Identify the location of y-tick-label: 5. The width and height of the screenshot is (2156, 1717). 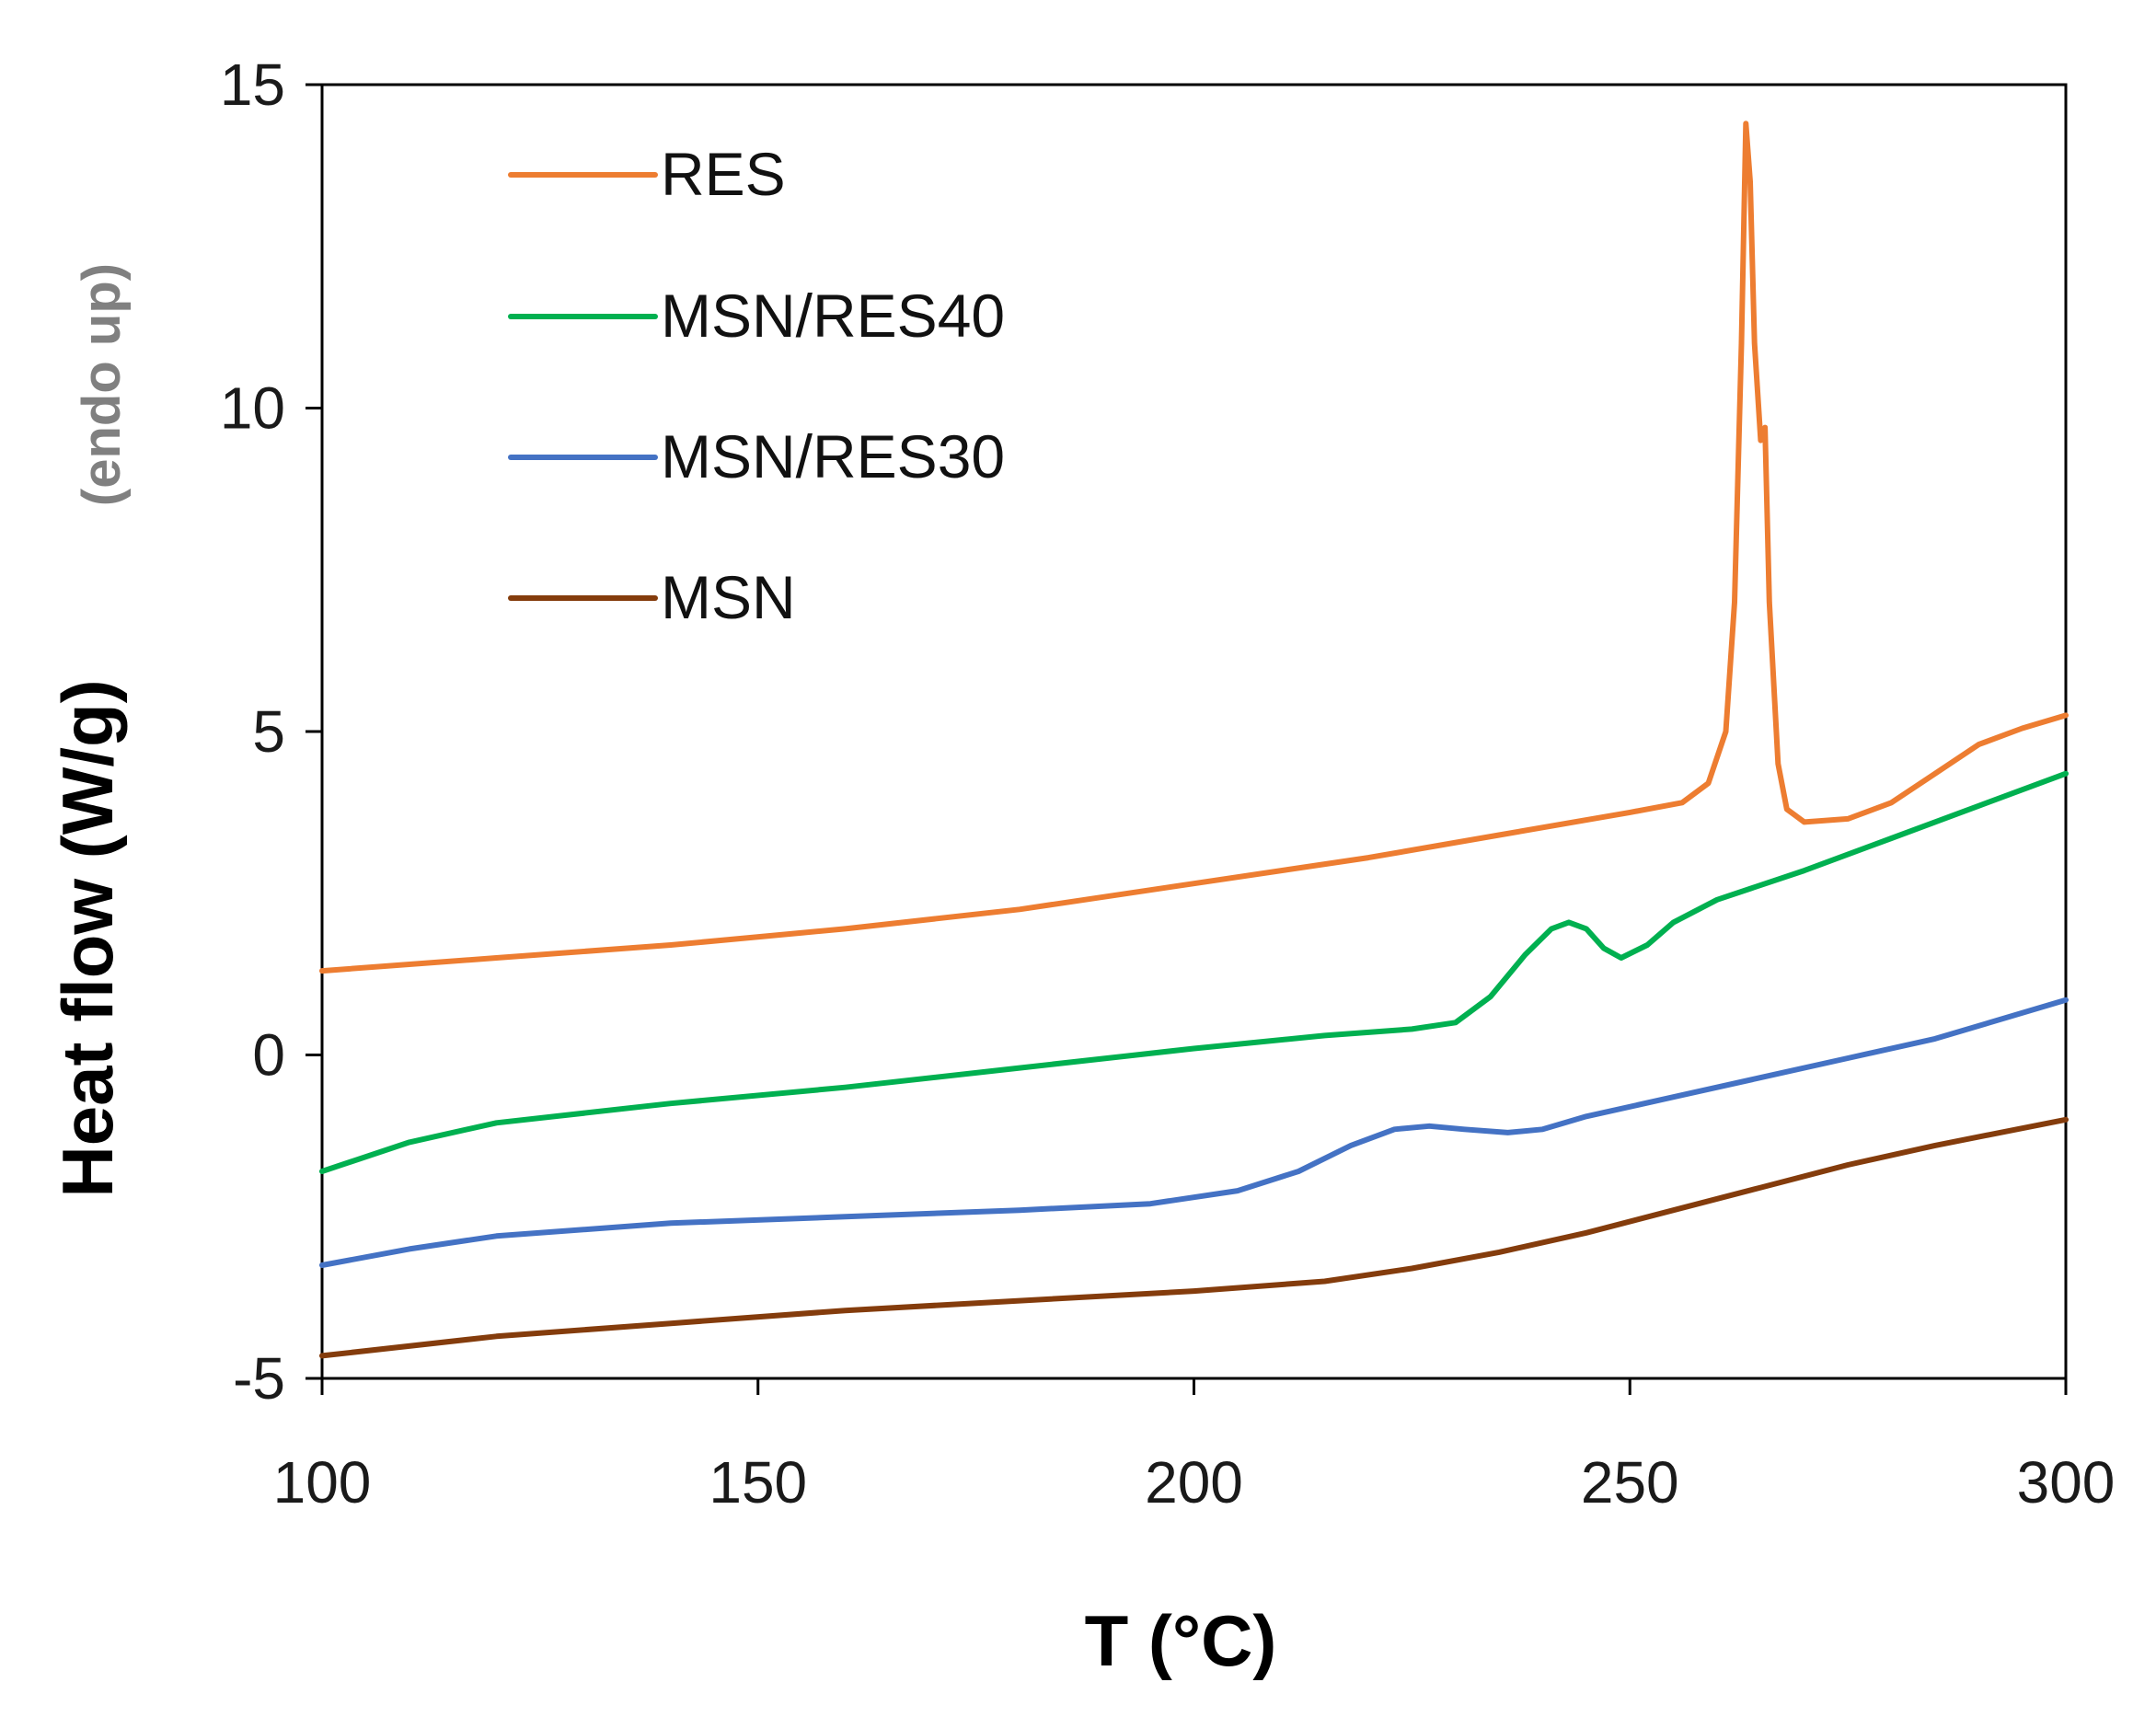
(268, 731).